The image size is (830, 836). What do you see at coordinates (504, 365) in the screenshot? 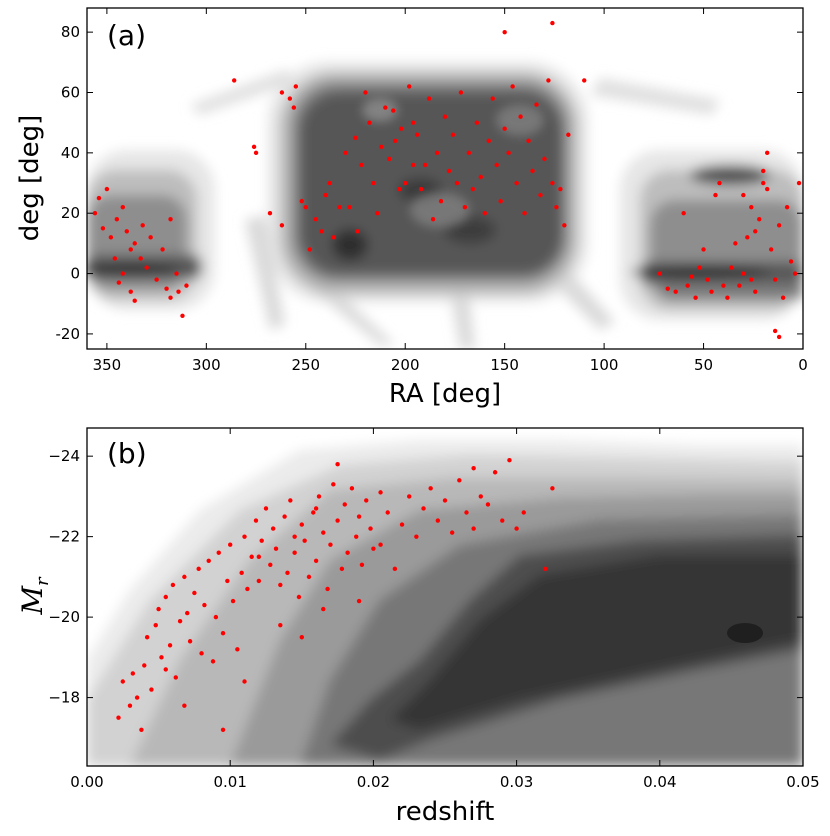
I see `x-tick-label: 150` at bounding box center [504, 365].